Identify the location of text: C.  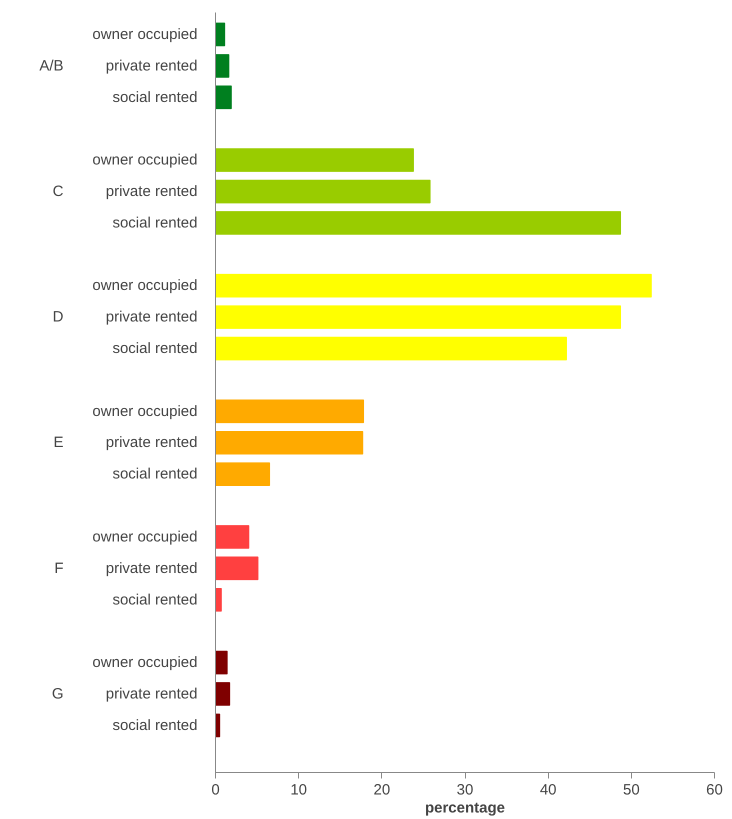
(58, 191).